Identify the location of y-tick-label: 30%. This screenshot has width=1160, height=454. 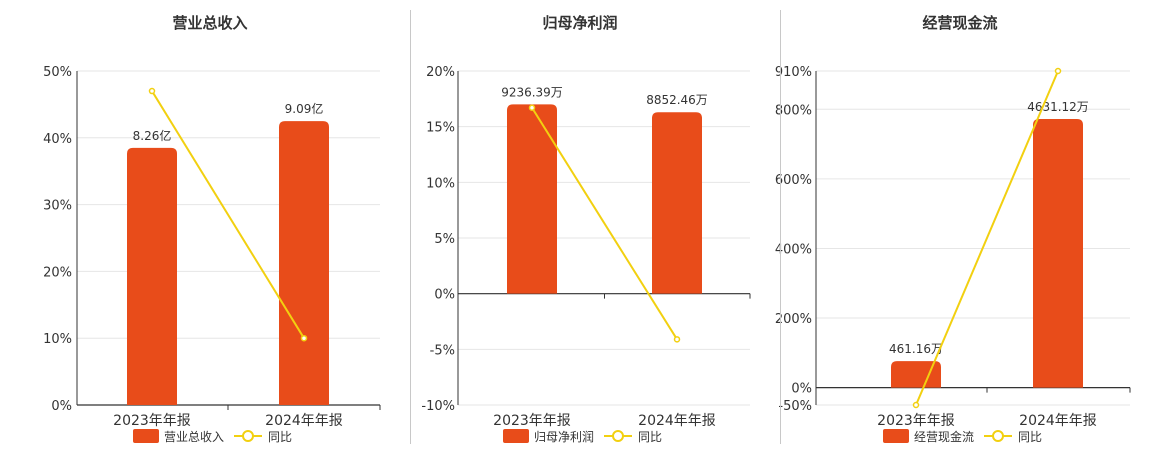
(57, 206).